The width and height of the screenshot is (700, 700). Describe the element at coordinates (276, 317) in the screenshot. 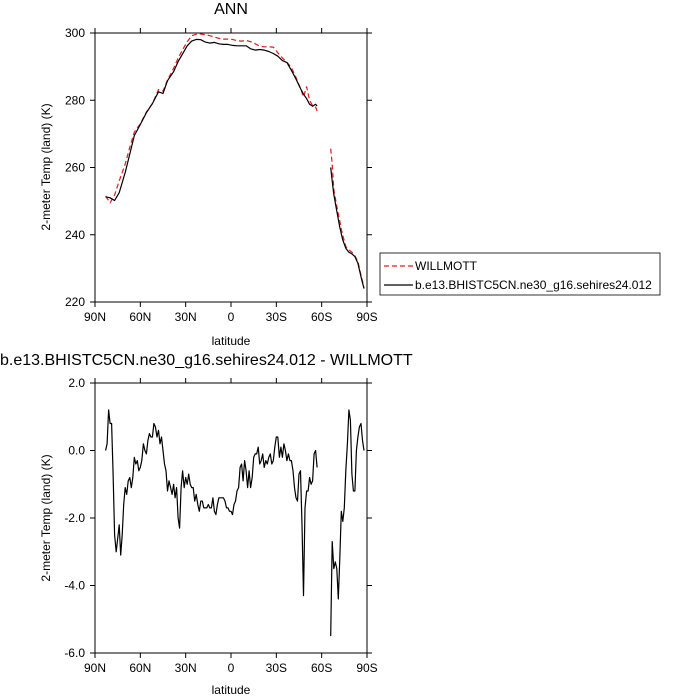

I see `top-xtick-label: 30S` at that location.